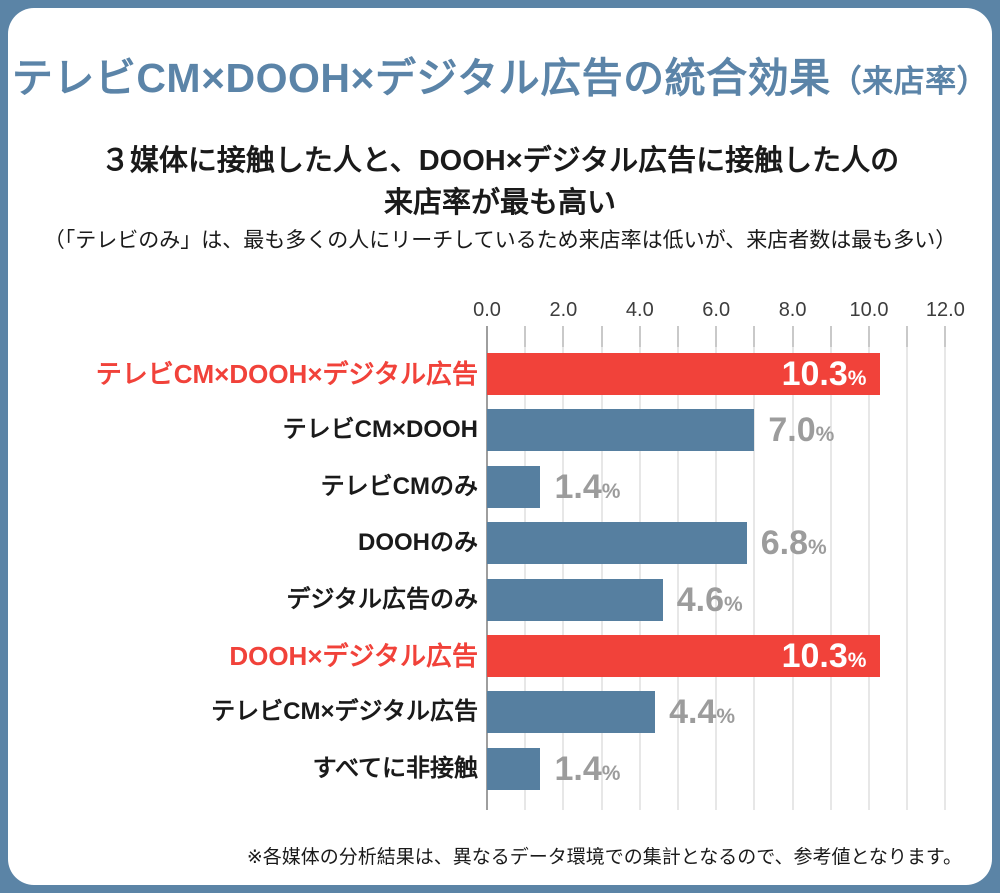  Describe the element at coordinates (500, 182) in the screenshot. I see `chart-subtitle: ３媒体に接触した人と、DOOH×デジタル広告に接触した人の 来店率が最も高い` at that location.